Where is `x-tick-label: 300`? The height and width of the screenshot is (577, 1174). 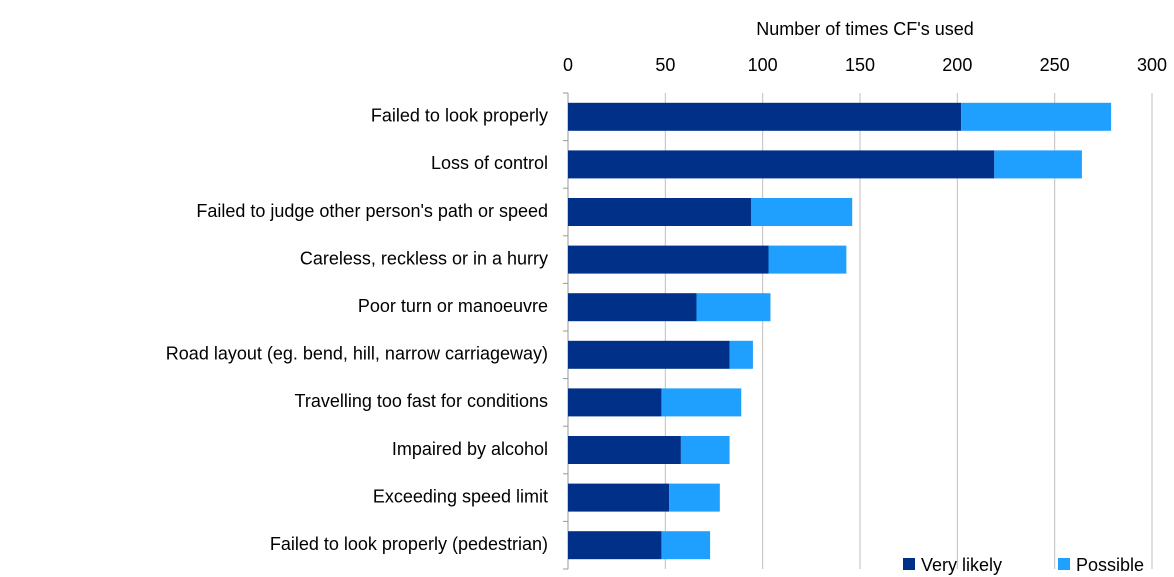
x-tick-label: 300 is located at coordinates (1152, 65).